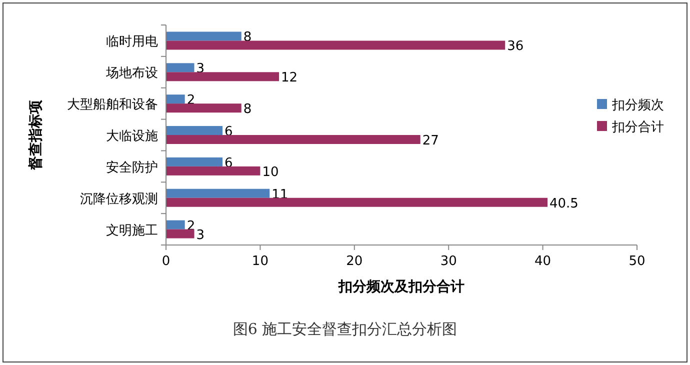 This screenshot has width=690, height=365. What do you see at coordinates (132, 42) in the screenshot?
I see `y-tick-label: 临时用电` at bounding box center [132, 42].